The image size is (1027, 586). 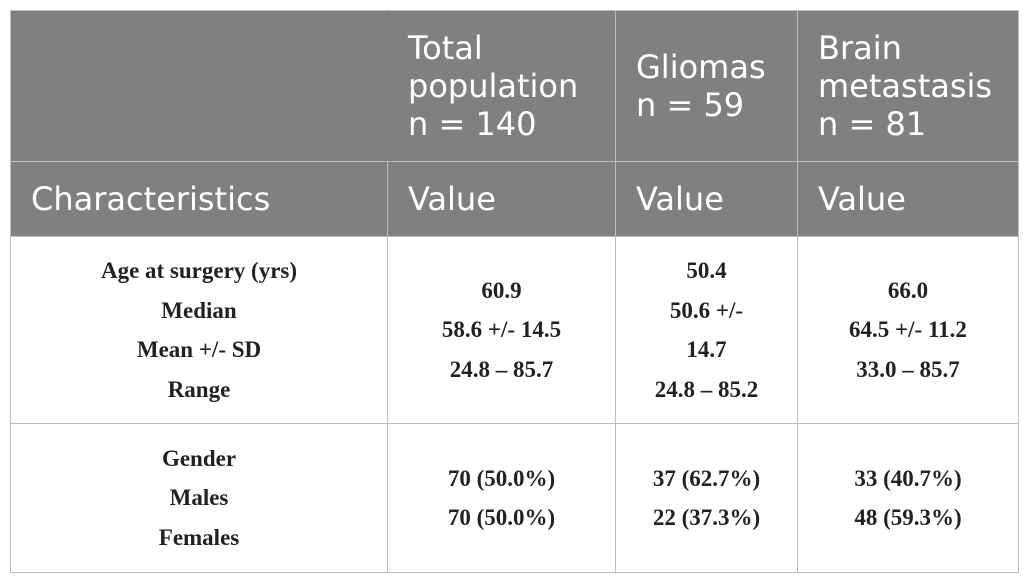 What do you see at coordinates (493, 86) in the screenshot?
I see `header-line: population` at bounding box center [493, 86].